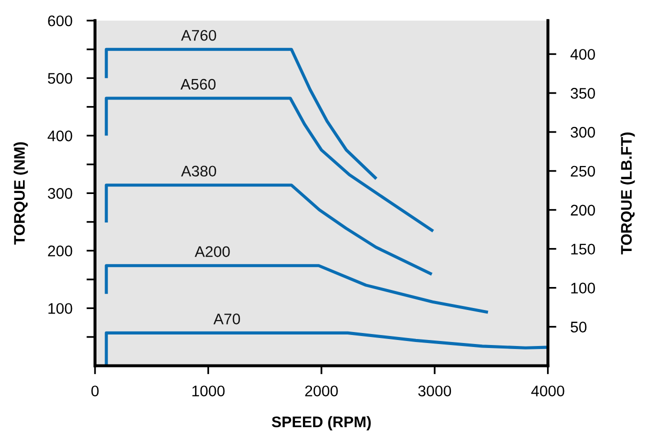  What do you see at coordinates (212, 252) in the screenshot?
I see `series-label: A200` at bounding box center [212, 252].